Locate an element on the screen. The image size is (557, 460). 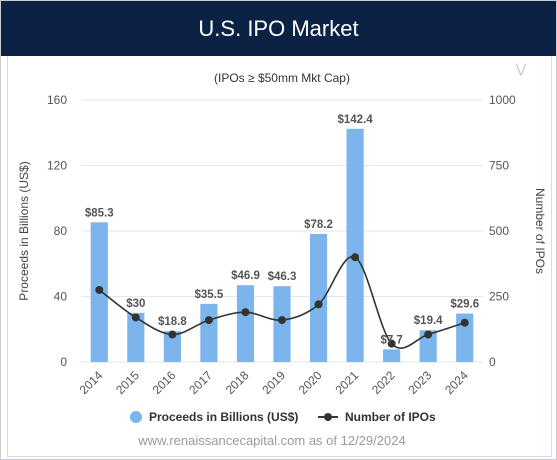
bar-2024 is located at coordinates (465, 337).